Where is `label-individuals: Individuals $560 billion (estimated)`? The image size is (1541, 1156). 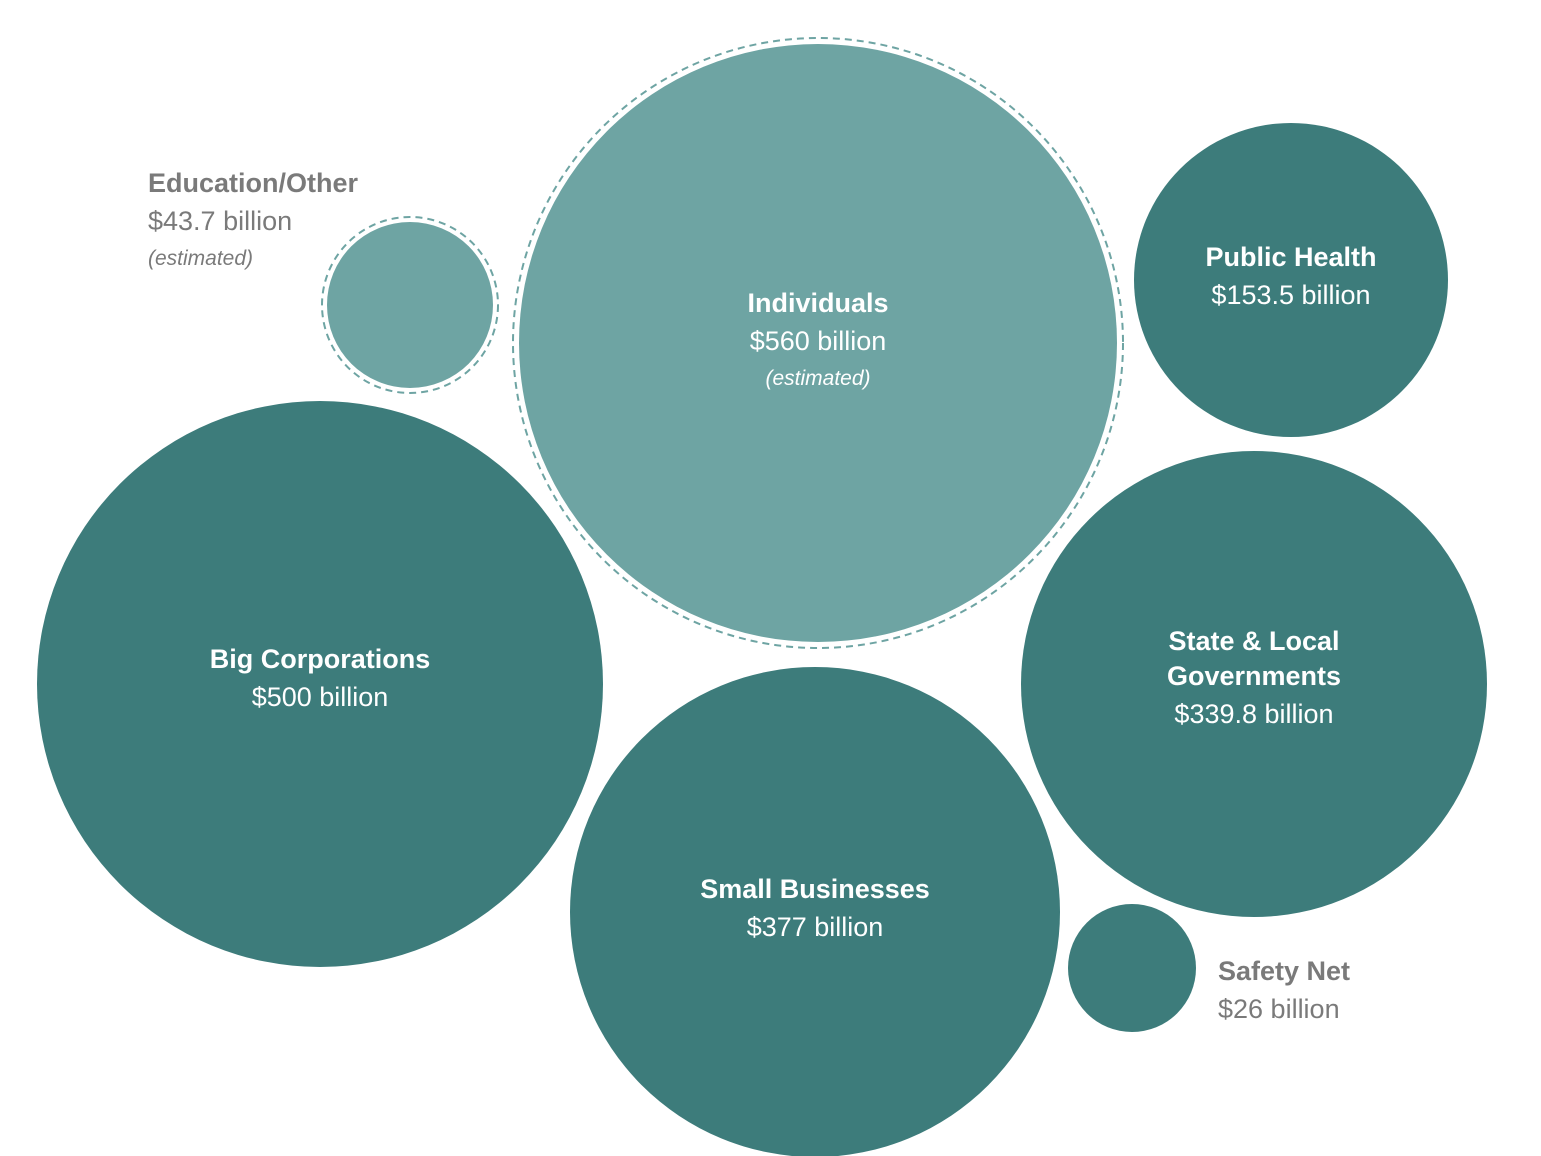 label-individuals: Individuals $560 billion (estimated) is located at coordinates (818, 339).